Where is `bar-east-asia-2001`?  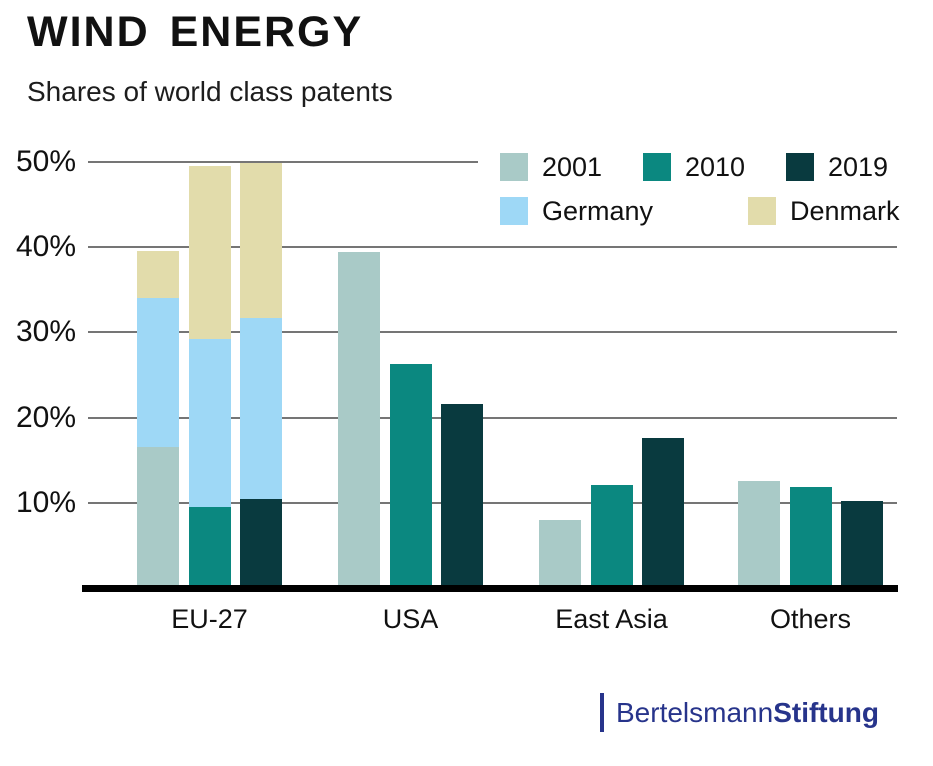
bar-east-asia-2001 is located at coordinates (560, 554).